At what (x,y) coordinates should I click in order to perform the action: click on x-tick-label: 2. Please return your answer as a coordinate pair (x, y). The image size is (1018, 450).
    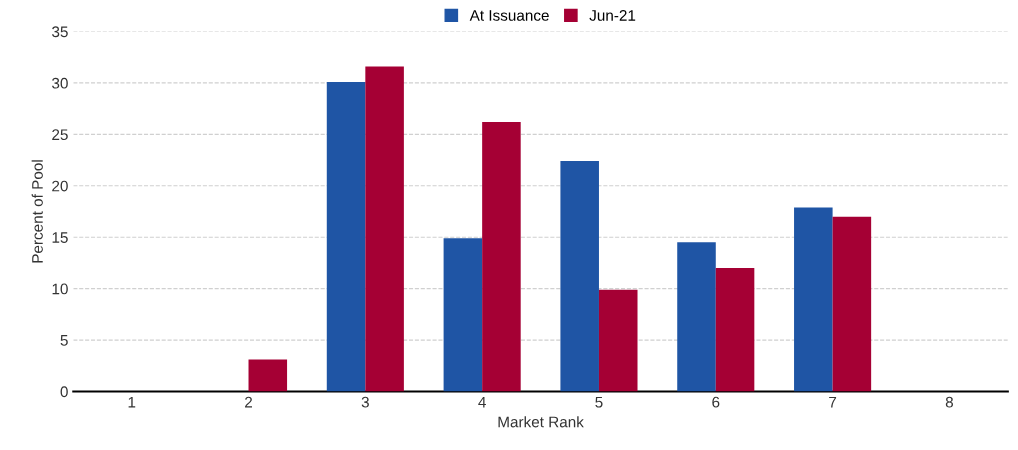
    Looking at the image, I should click on (248, 402).